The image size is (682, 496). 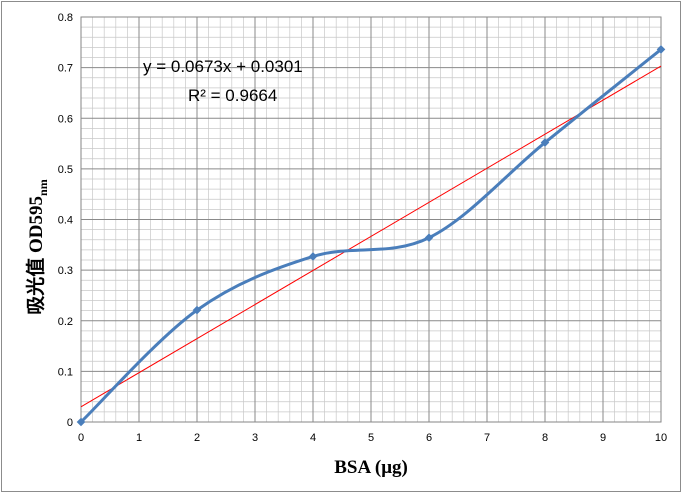 I want to click on x-tick-label: 4, so click(x=313, y=438).